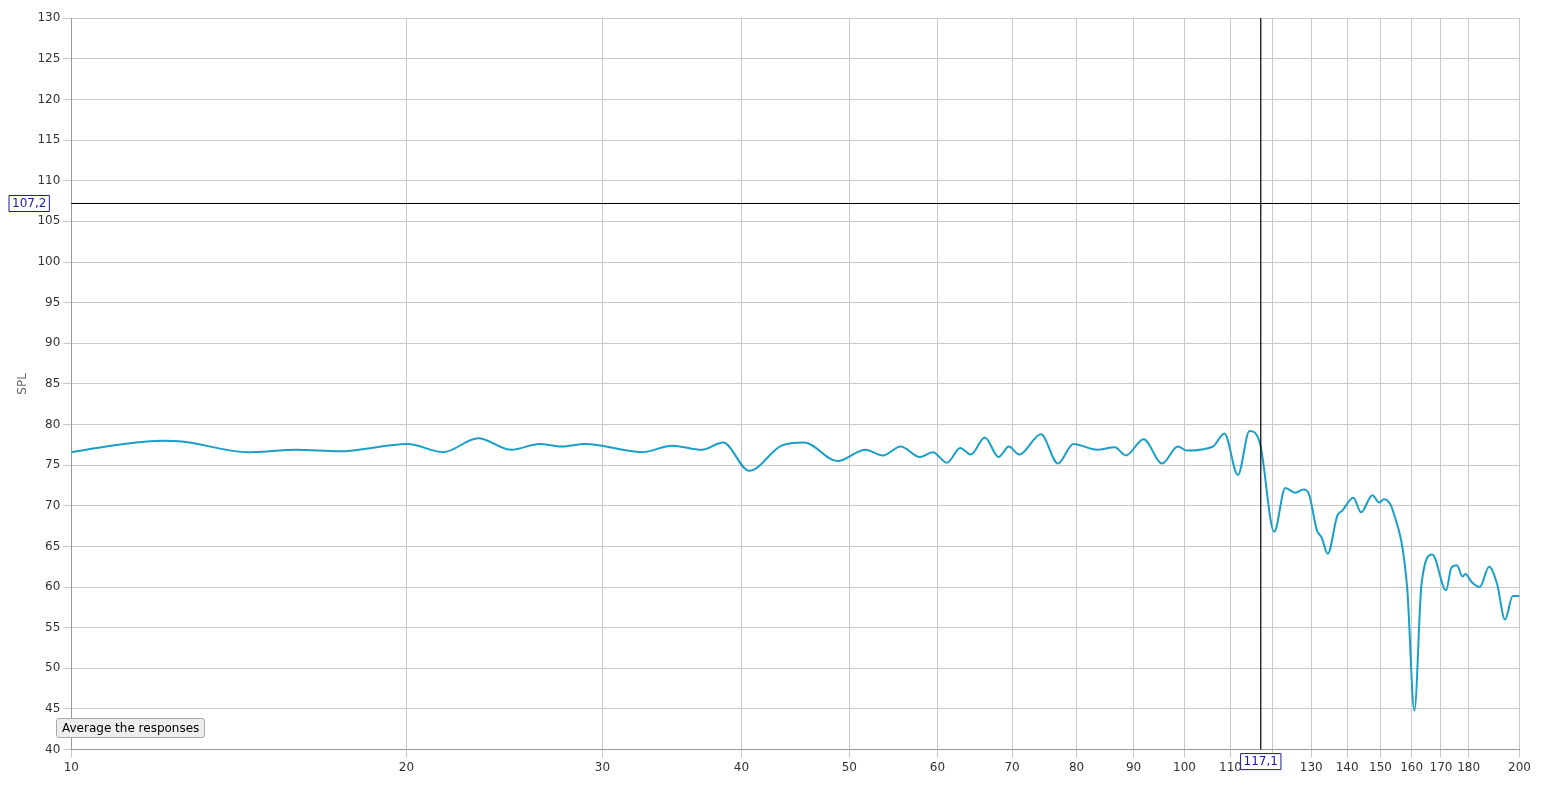 This screenshot has height=786, width=1542. What do you see at coordinates (741, 766) in the screenshot?
I see `x-tick-label: 40` at bounding box center [741, 766].